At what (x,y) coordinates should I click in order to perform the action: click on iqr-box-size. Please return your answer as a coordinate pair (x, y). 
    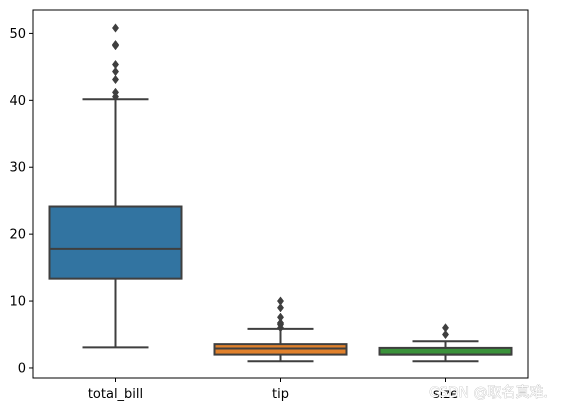
    Looking at the image, I should click on (445, 351).